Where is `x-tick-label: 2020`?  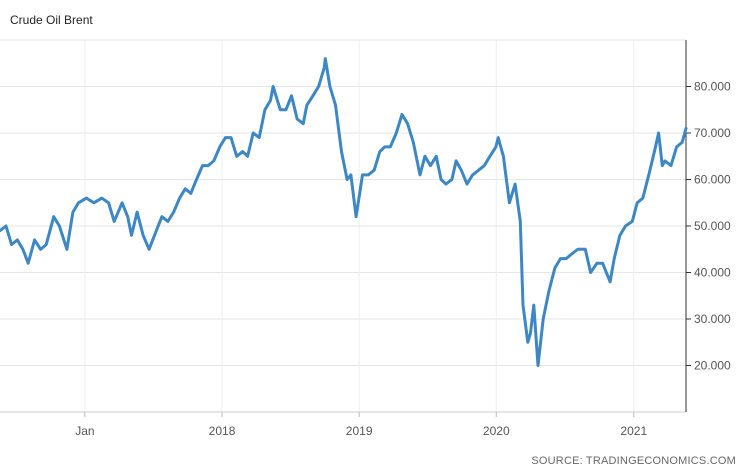 x-tick-label: 2020 is located at coordinates (496, 431).